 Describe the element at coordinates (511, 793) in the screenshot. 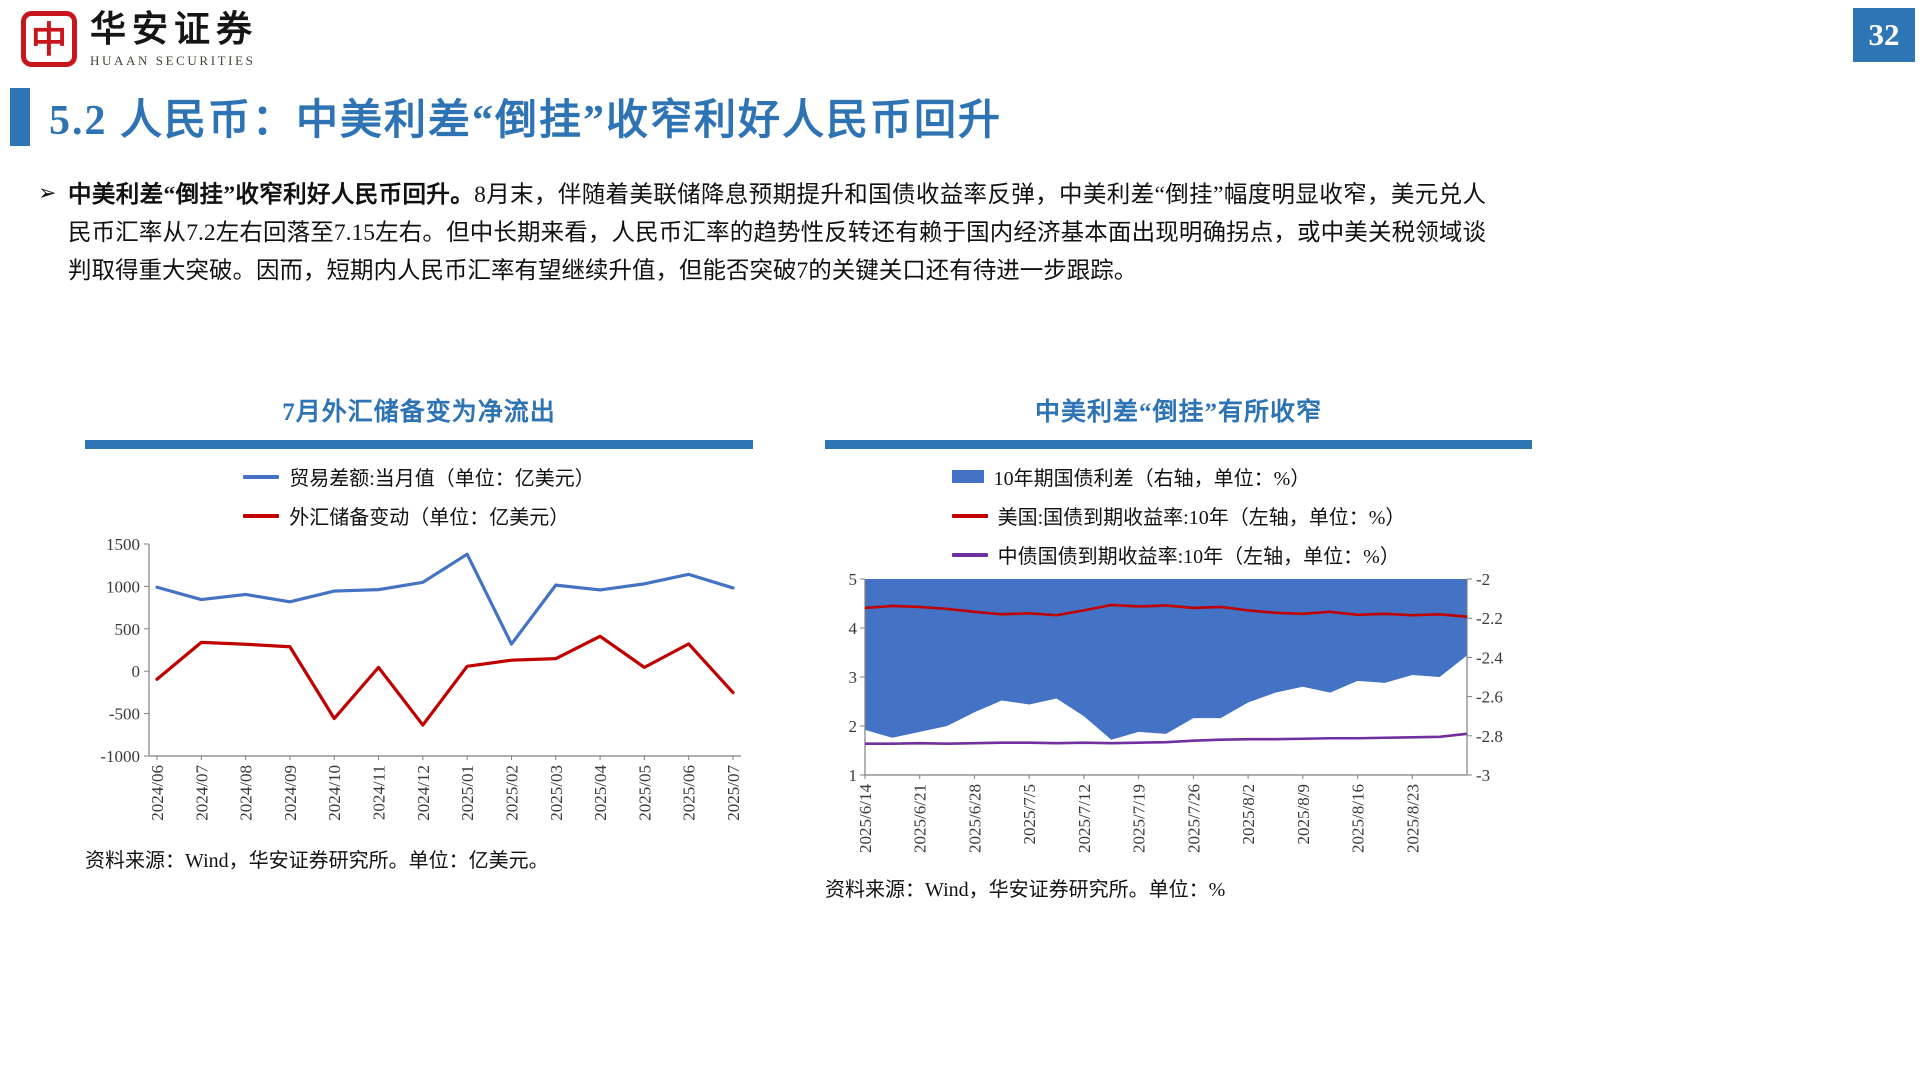

I see `x-tick-label: 2025/02` at that location.